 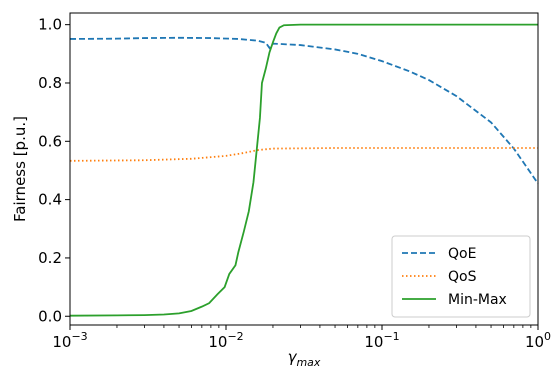 I want to click on y-tick-label: 0.6, so click(x=50, y=141).